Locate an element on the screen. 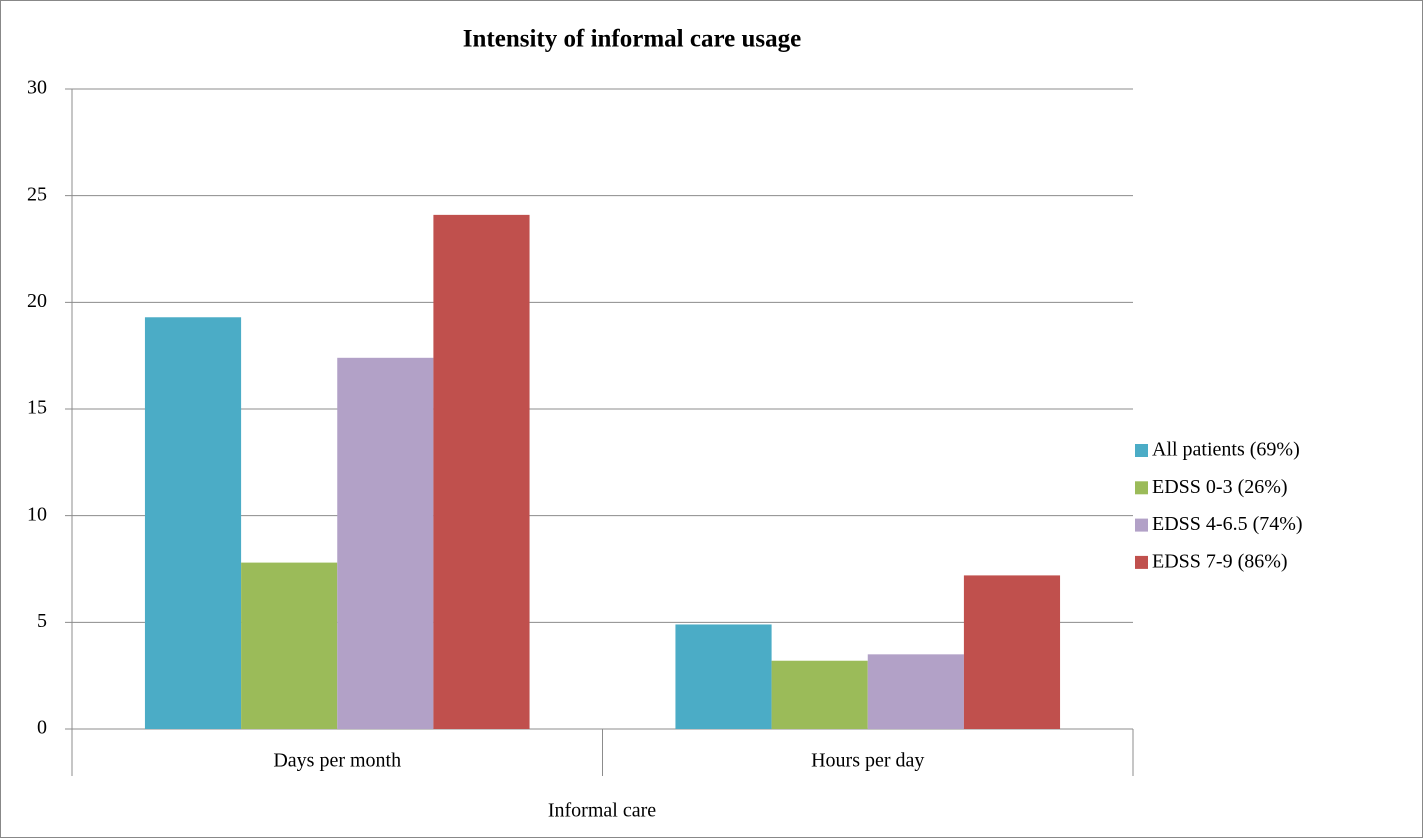 This screenshot has width=1423, height=838. x-tick-label: Days per month is located at coordinates (337, 761).